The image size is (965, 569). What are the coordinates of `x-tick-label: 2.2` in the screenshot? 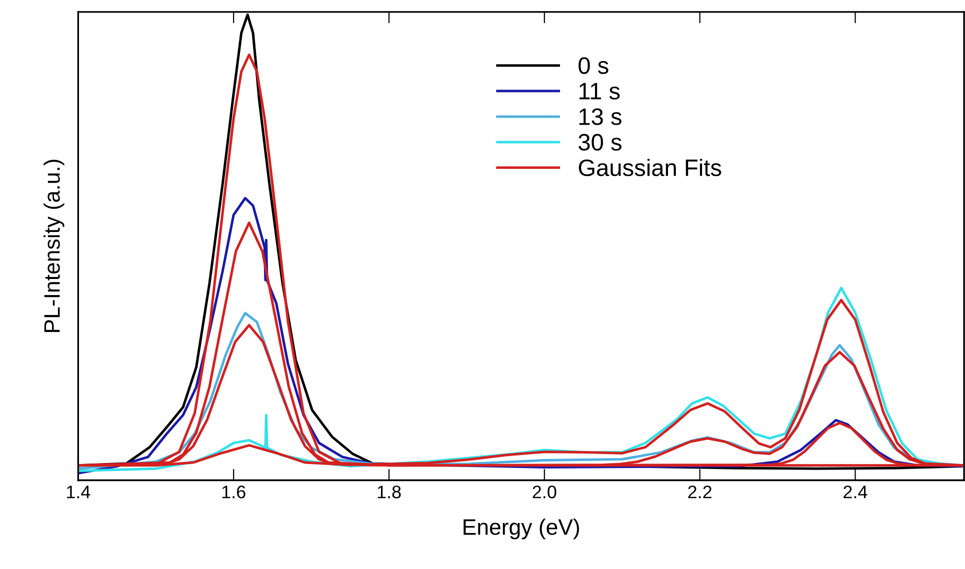 It's located at (700, 492).